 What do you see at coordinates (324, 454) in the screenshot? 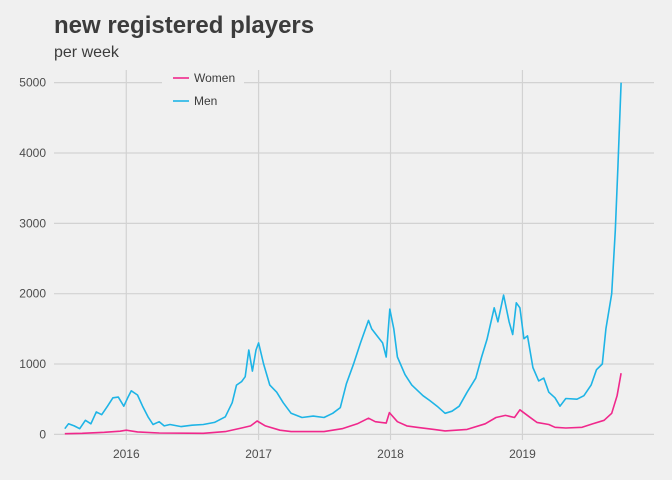
I see `x-axis-tick-labels: 2016 2017 2018 2019` at bounding box center [324, 454].